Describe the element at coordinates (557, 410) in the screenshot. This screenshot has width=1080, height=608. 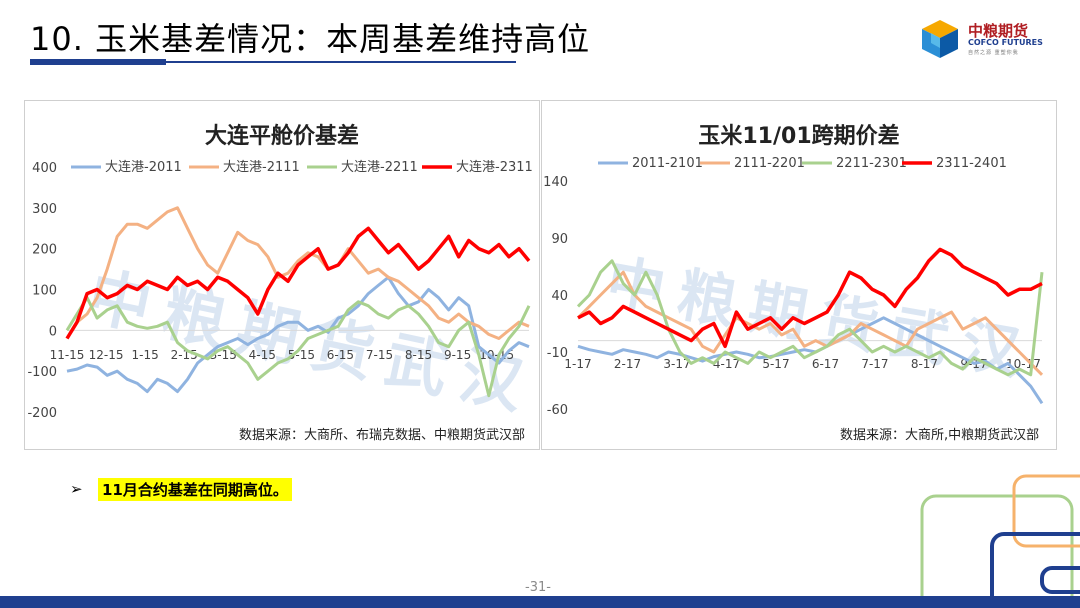
I see `y-tick-label: -60` at that location.